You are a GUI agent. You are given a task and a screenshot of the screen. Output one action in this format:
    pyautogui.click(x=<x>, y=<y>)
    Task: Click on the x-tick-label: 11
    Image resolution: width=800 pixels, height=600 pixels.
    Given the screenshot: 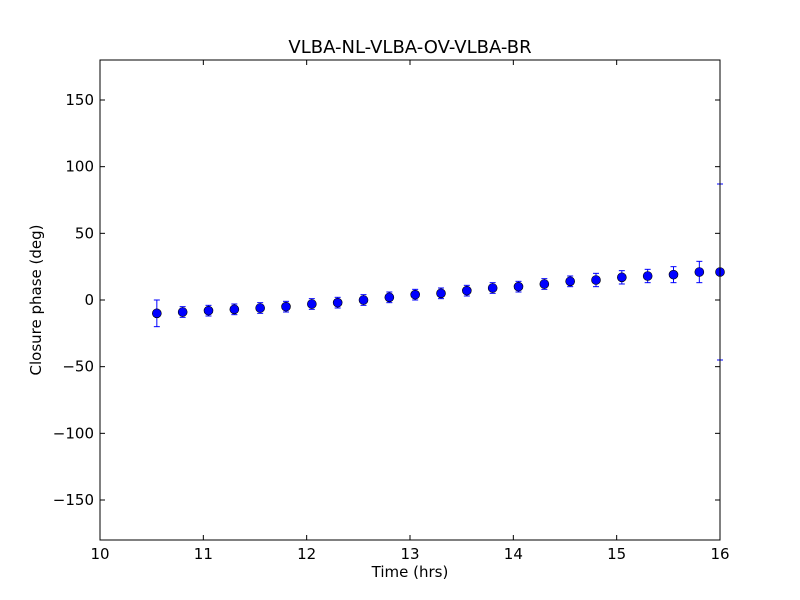 What is the action you would take?
    pyautogui.click(x=203, y=554)
    